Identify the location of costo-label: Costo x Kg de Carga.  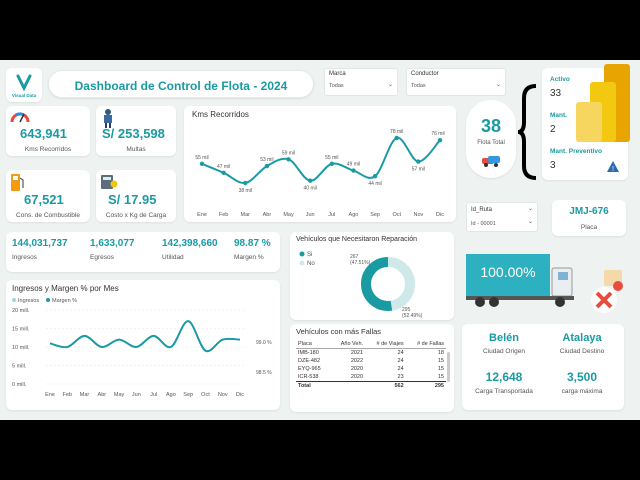
(136, 215).